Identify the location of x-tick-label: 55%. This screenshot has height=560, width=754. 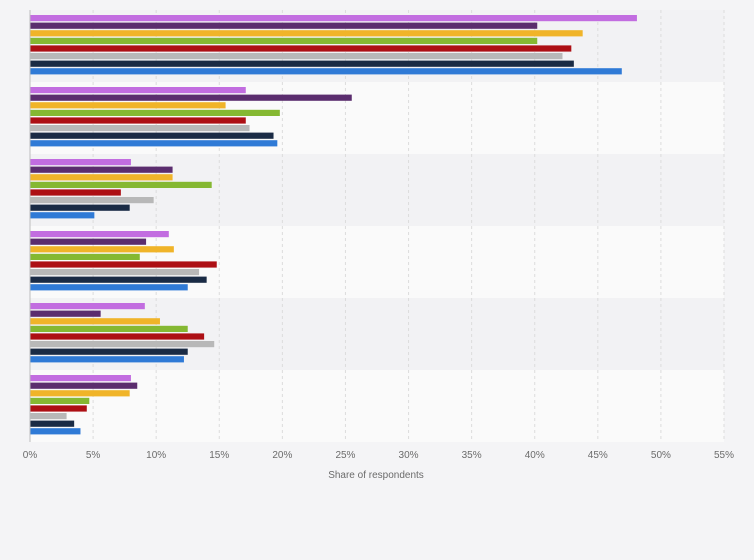
(724, 455).